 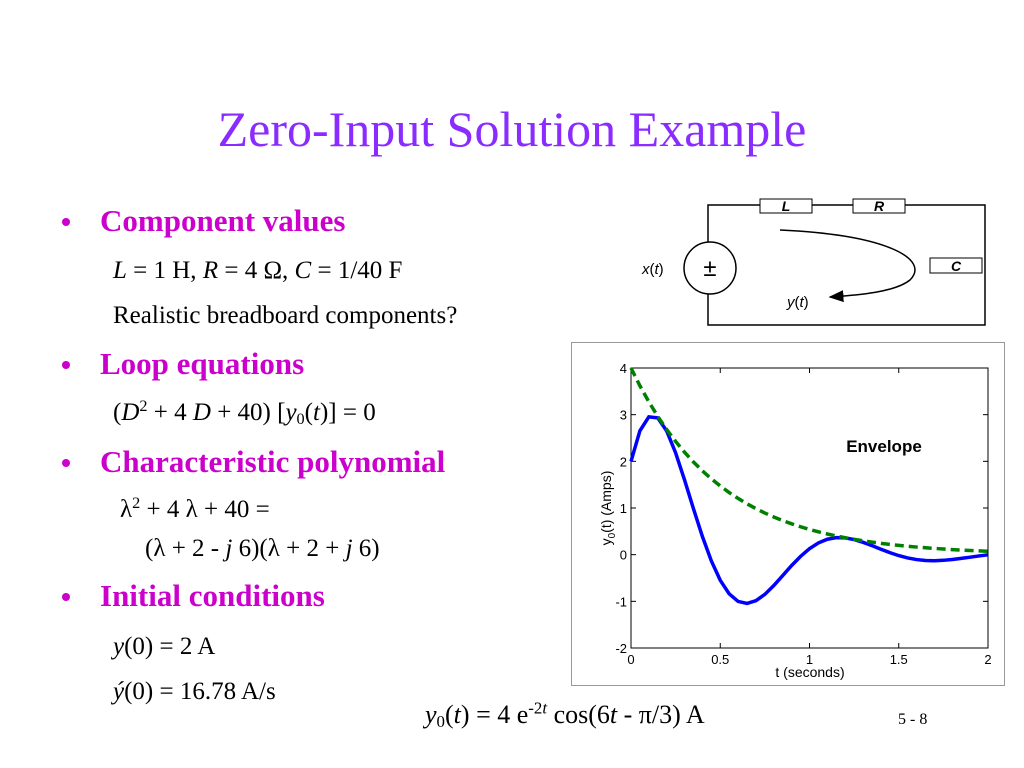 What do you see at coordinates (164, 270) in the screenshot?
I see `text-fragment: = 1 H,` at bounding box center [164, 270].